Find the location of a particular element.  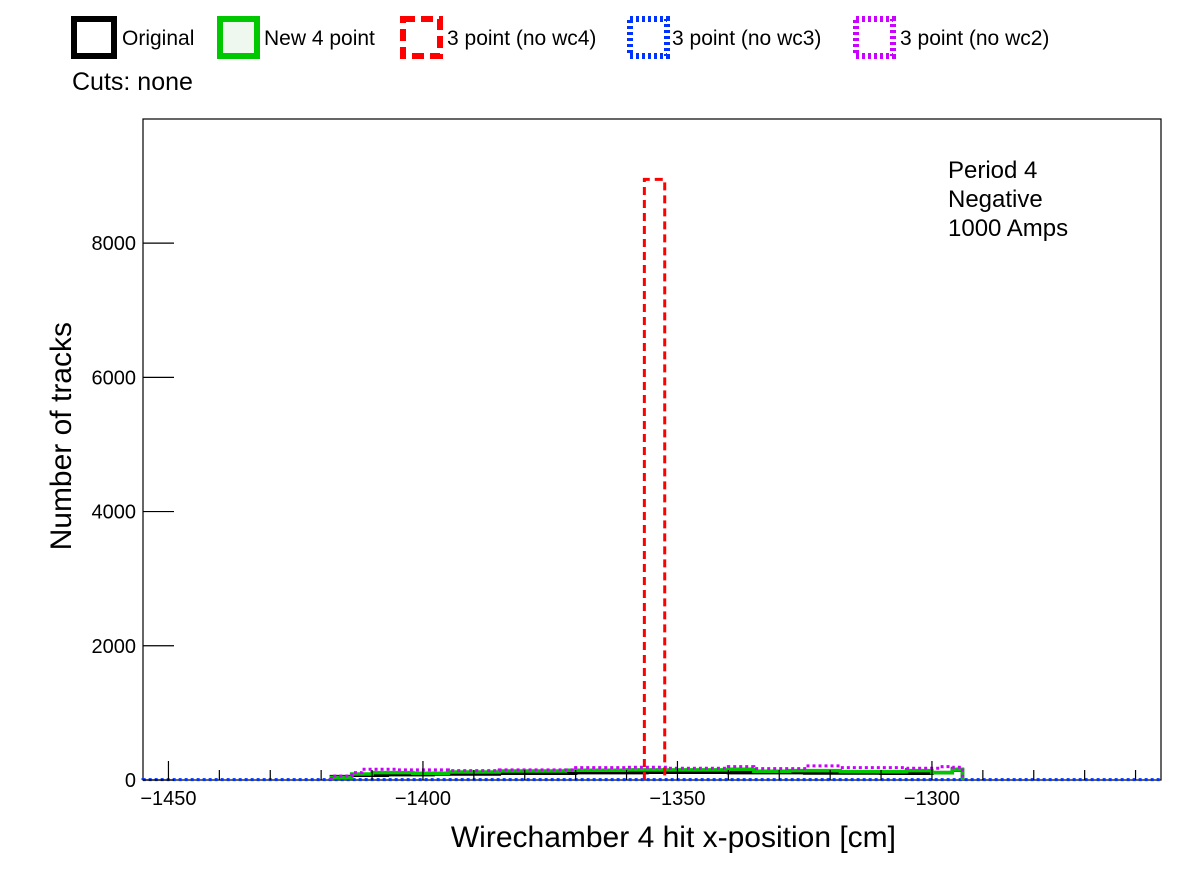

annotation-polarity: Negative is located at coordinates (995, 199).